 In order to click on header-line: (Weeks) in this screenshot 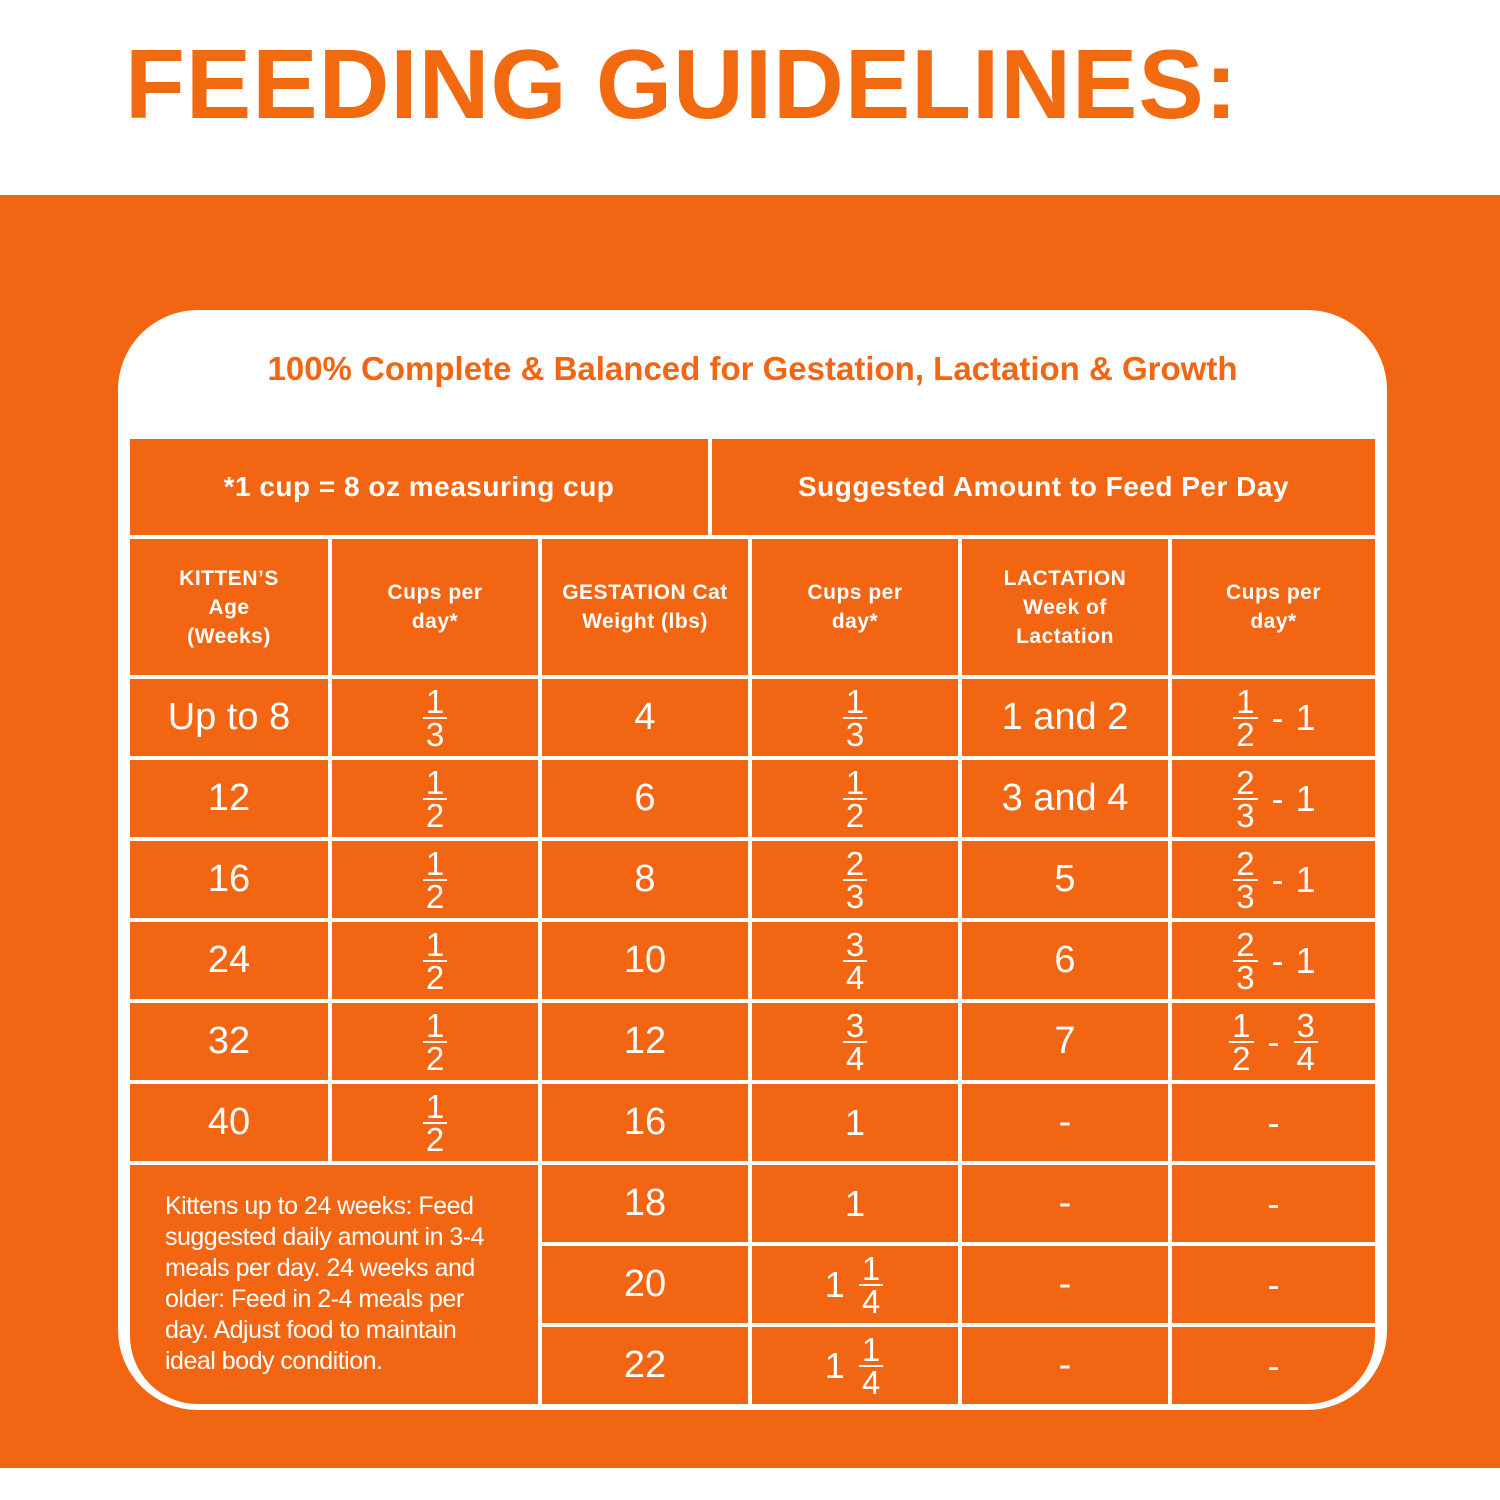, I will do `click(229, 636)`.